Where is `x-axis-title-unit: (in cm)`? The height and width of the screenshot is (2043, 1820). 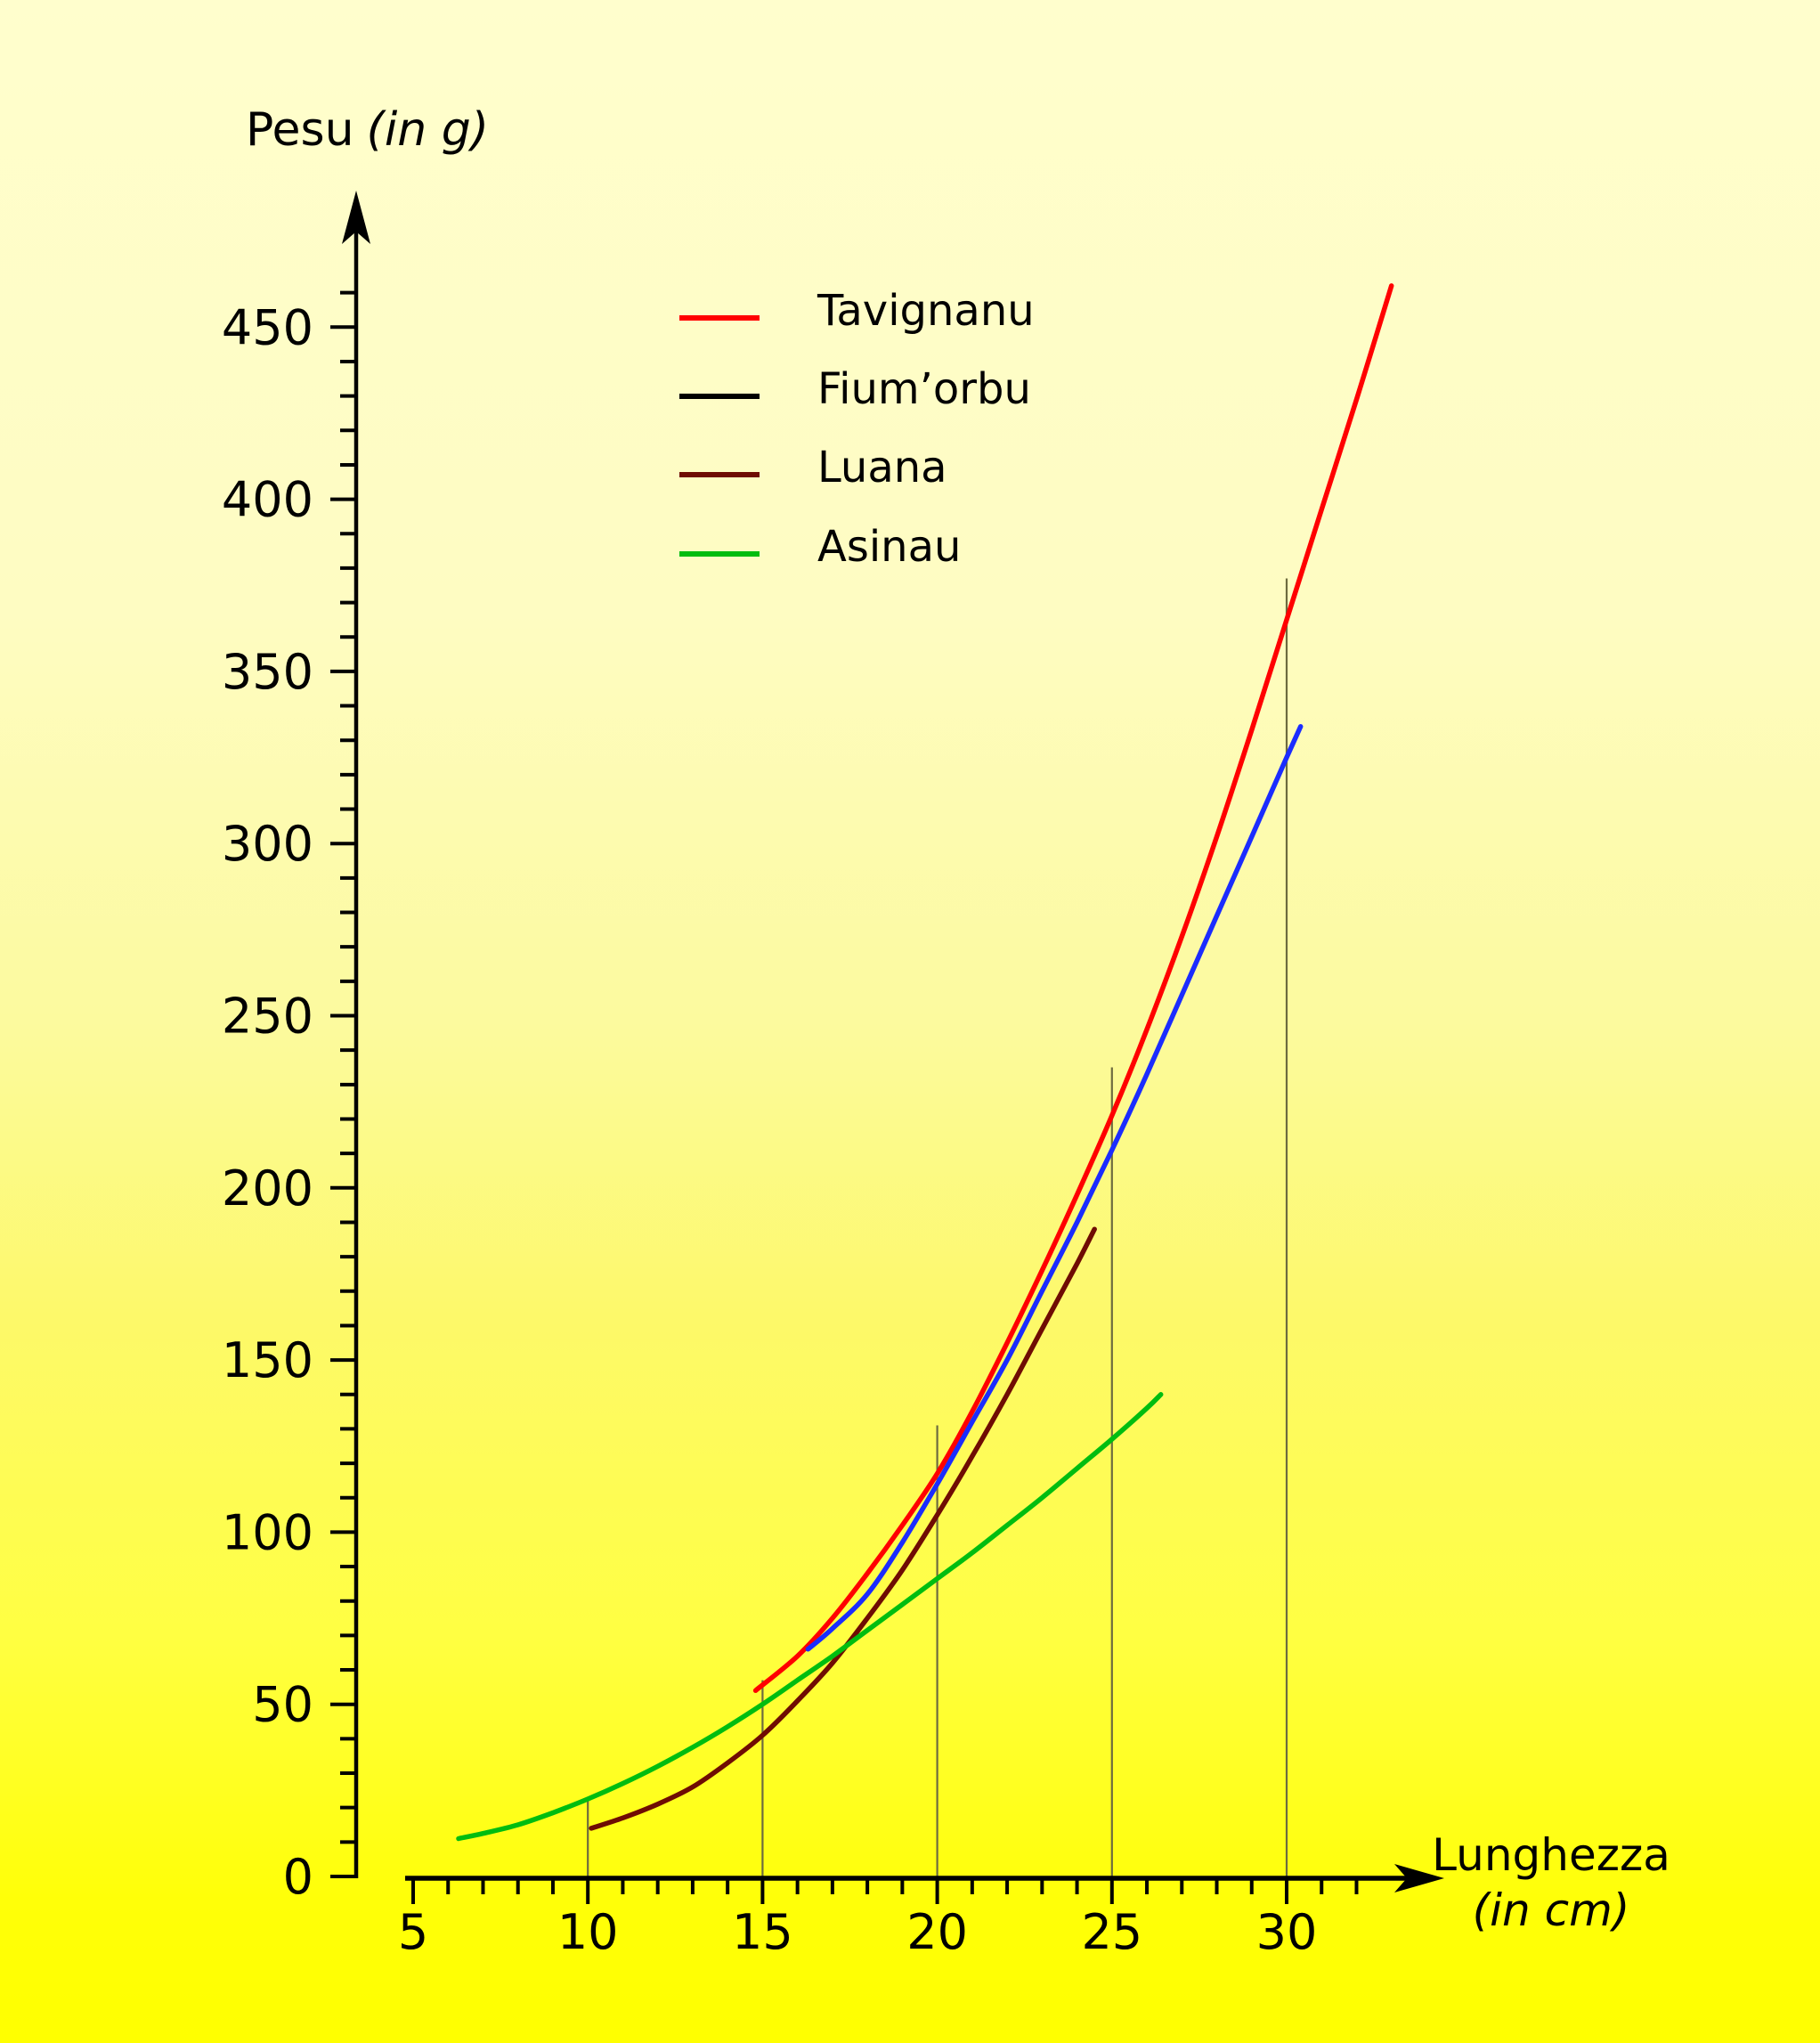
x-axis-title-unit: (in cm) is located at coordinates (1551, 1910).